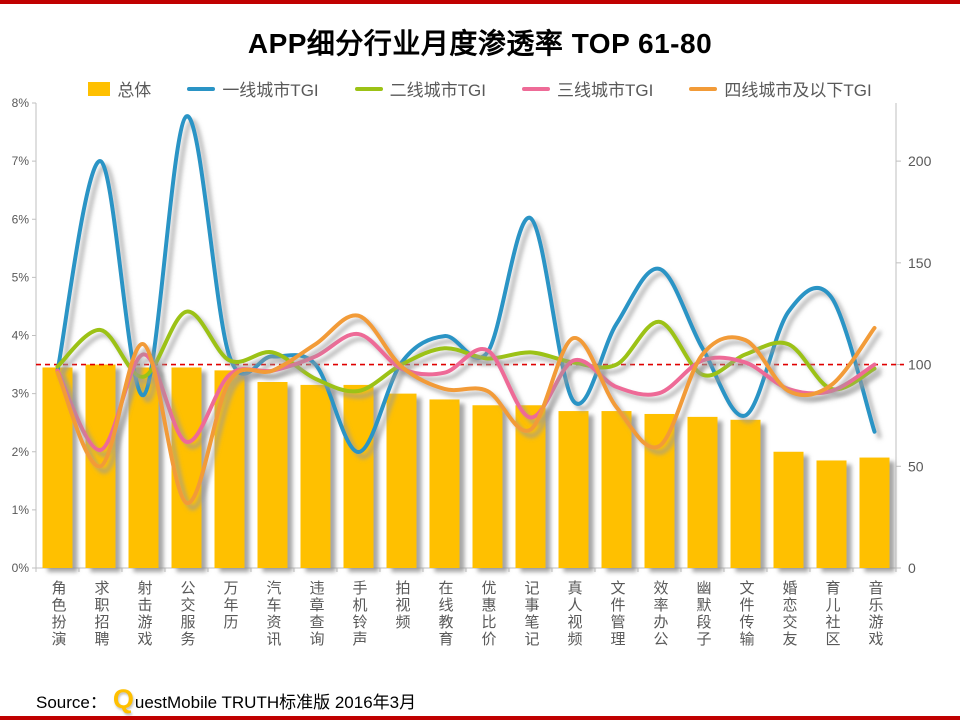 The height and width of the screenshot is (725, 960). I want to click on bar-效率办公, so click(659, 490).